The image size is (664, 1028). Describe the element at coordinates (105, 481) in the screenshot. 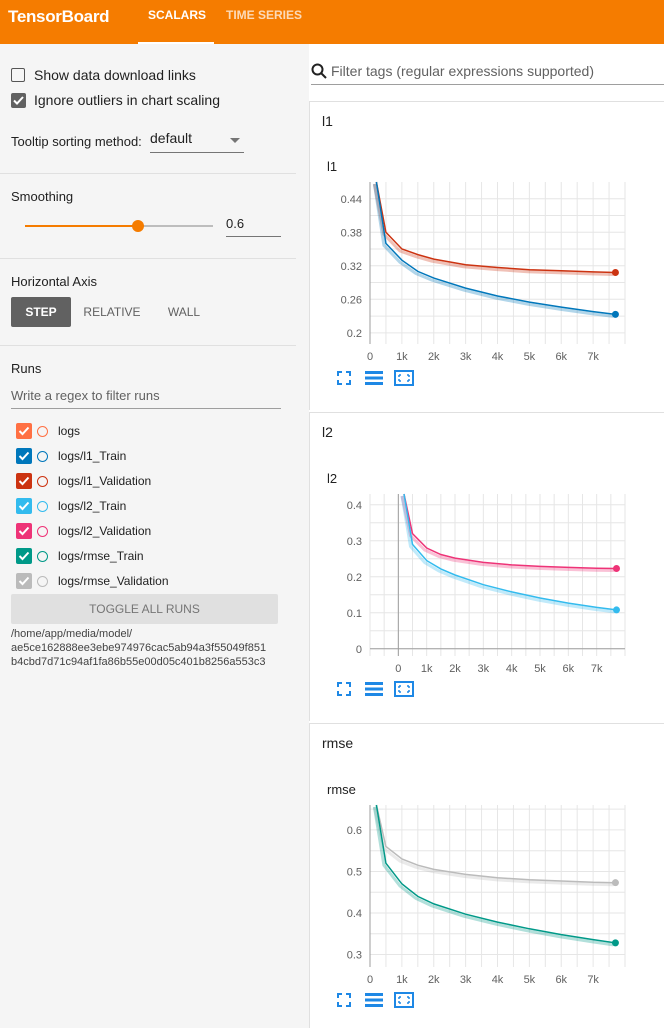

I see `run-label: logs/l1_Validation` at that location.